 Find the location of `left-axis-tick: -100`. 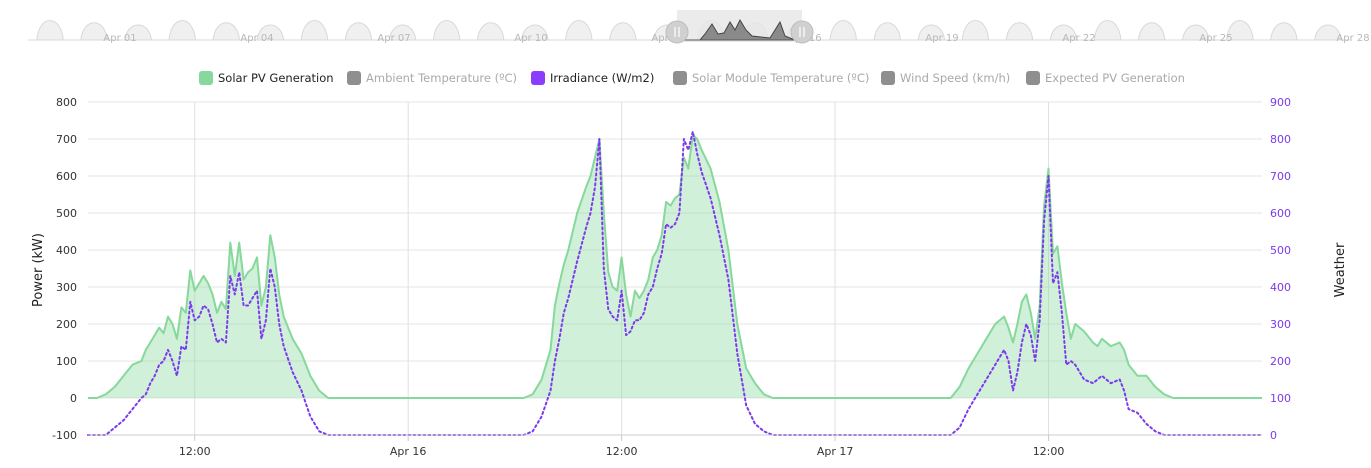

left-axis-tick: -100 is located at coordinates (64, 435).